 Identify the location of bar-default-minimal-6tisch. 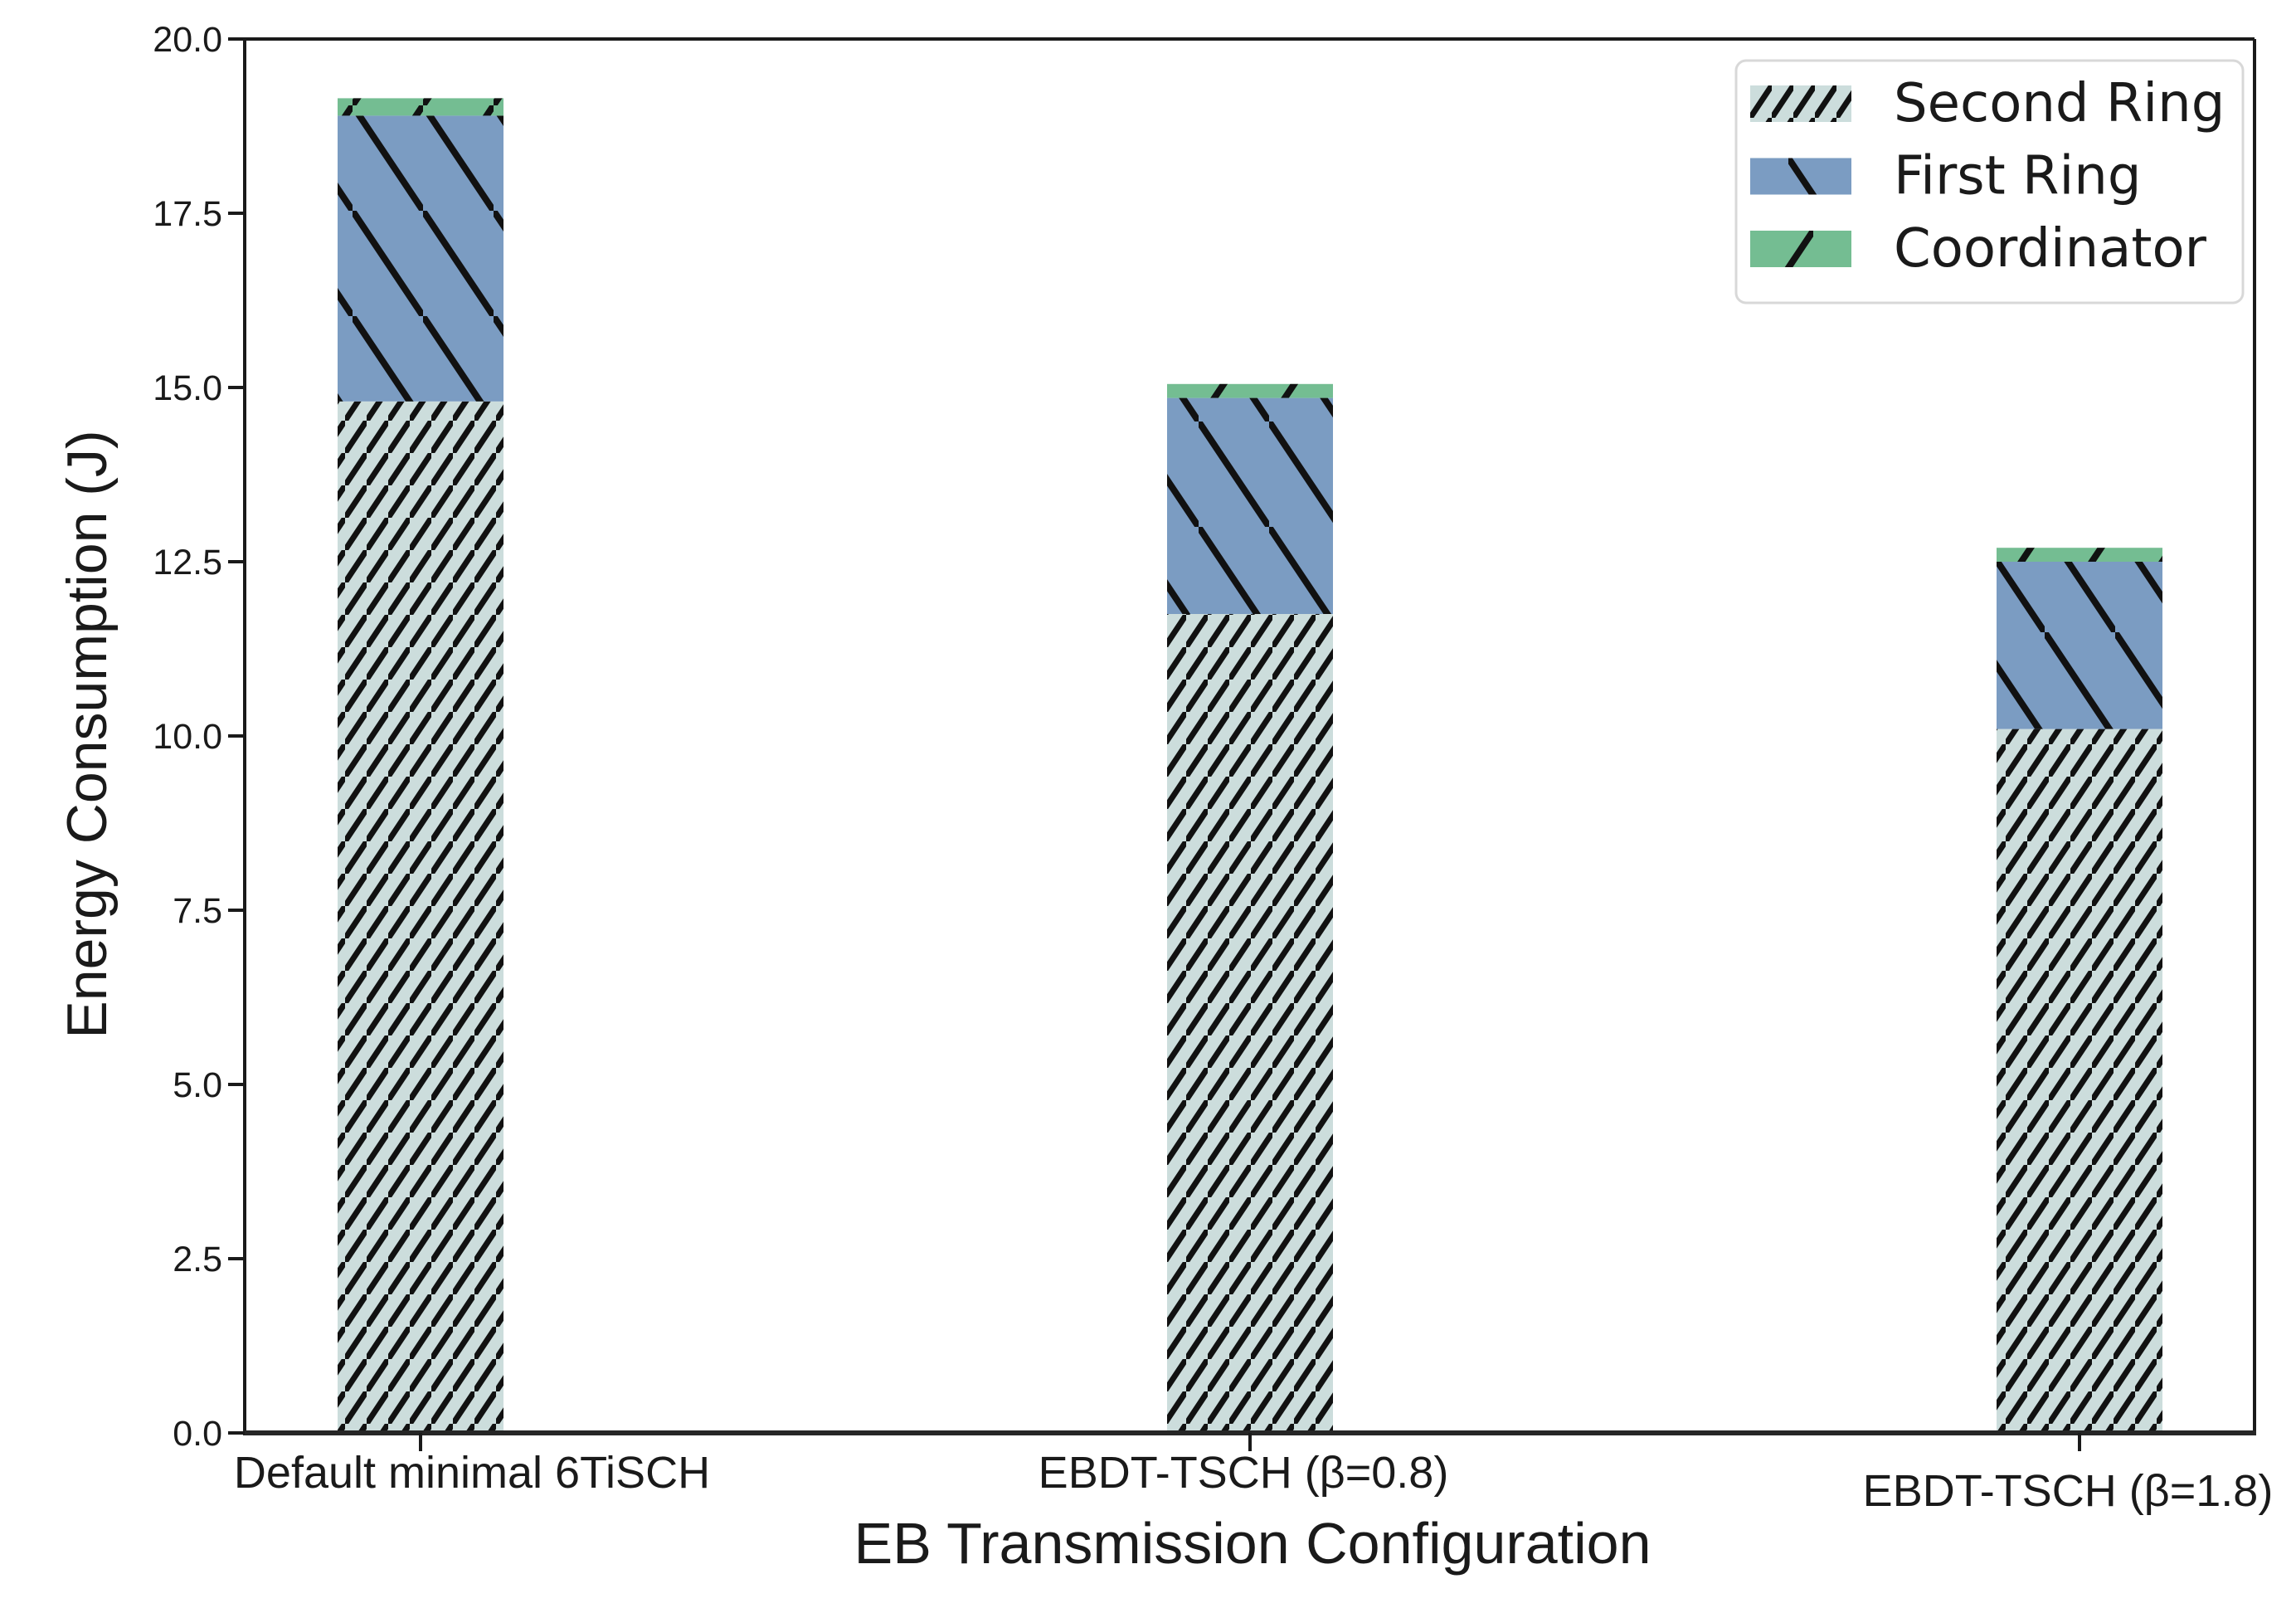
(420, 765).